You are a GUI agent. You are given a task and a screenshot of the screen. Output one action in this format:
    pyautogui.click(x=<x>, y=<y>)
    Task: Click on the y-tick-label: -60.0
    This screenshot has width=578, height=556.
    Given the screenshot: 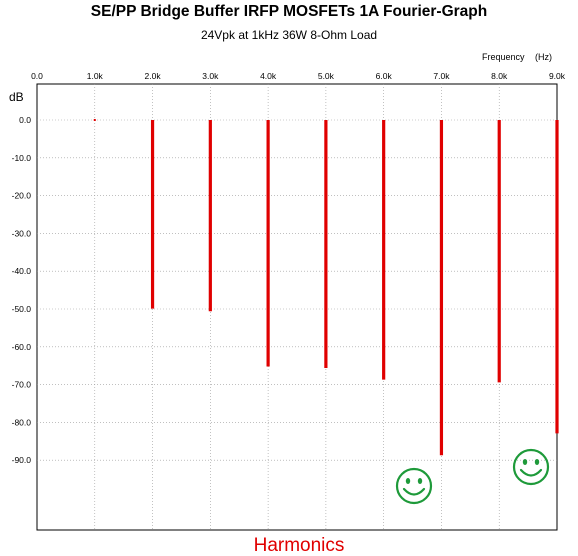 What is the action you would take?
    pyautogui.click(x=22, y=347)
    